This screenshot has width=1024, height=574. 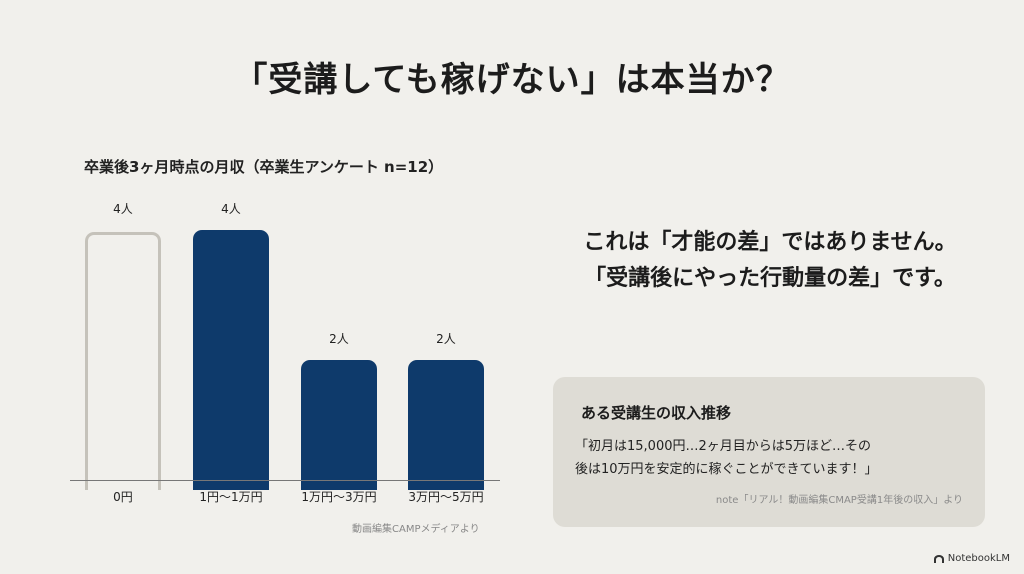 I want to click on bar-30k-50k, so click(x=446, y=425).